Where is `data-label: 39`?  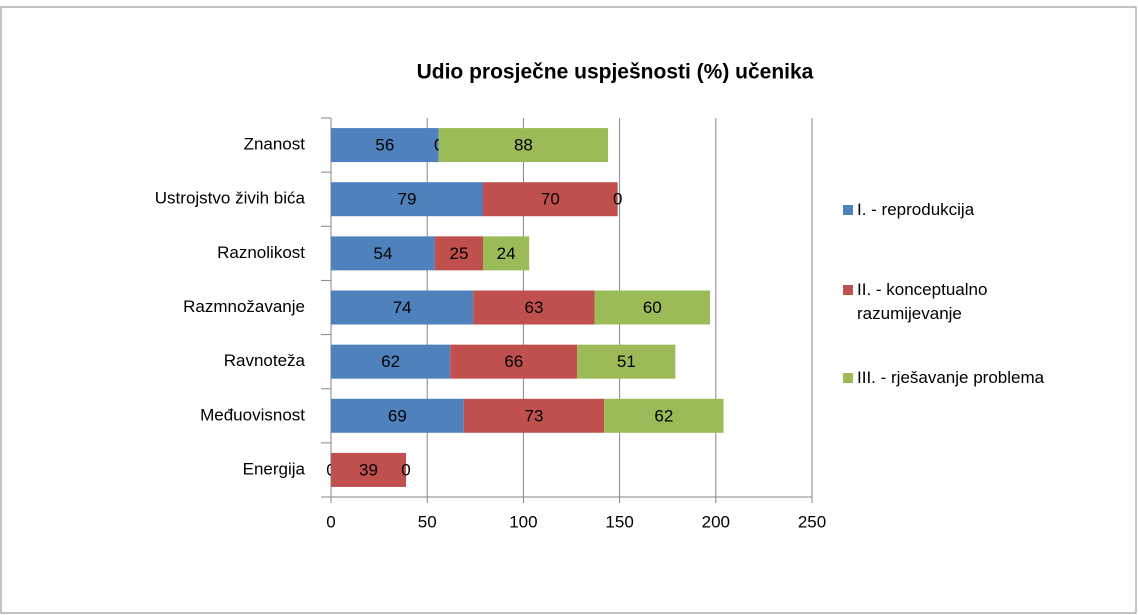
data-label: 39 is located at coordinates (368, 469).